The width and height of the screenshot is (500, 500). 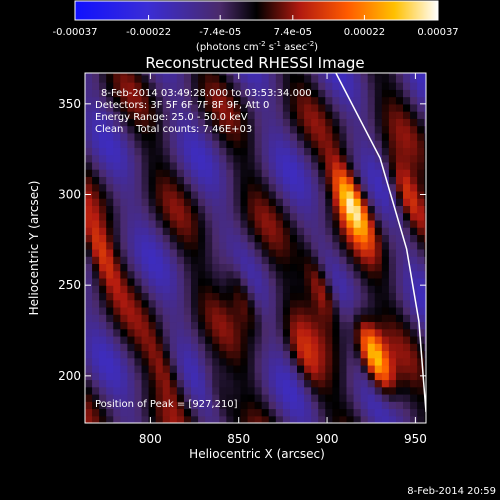 What do you see at coordinates (150, 439) in the screenshot?
I see `x-tick-label: 800` at bounding box center [150, 439].